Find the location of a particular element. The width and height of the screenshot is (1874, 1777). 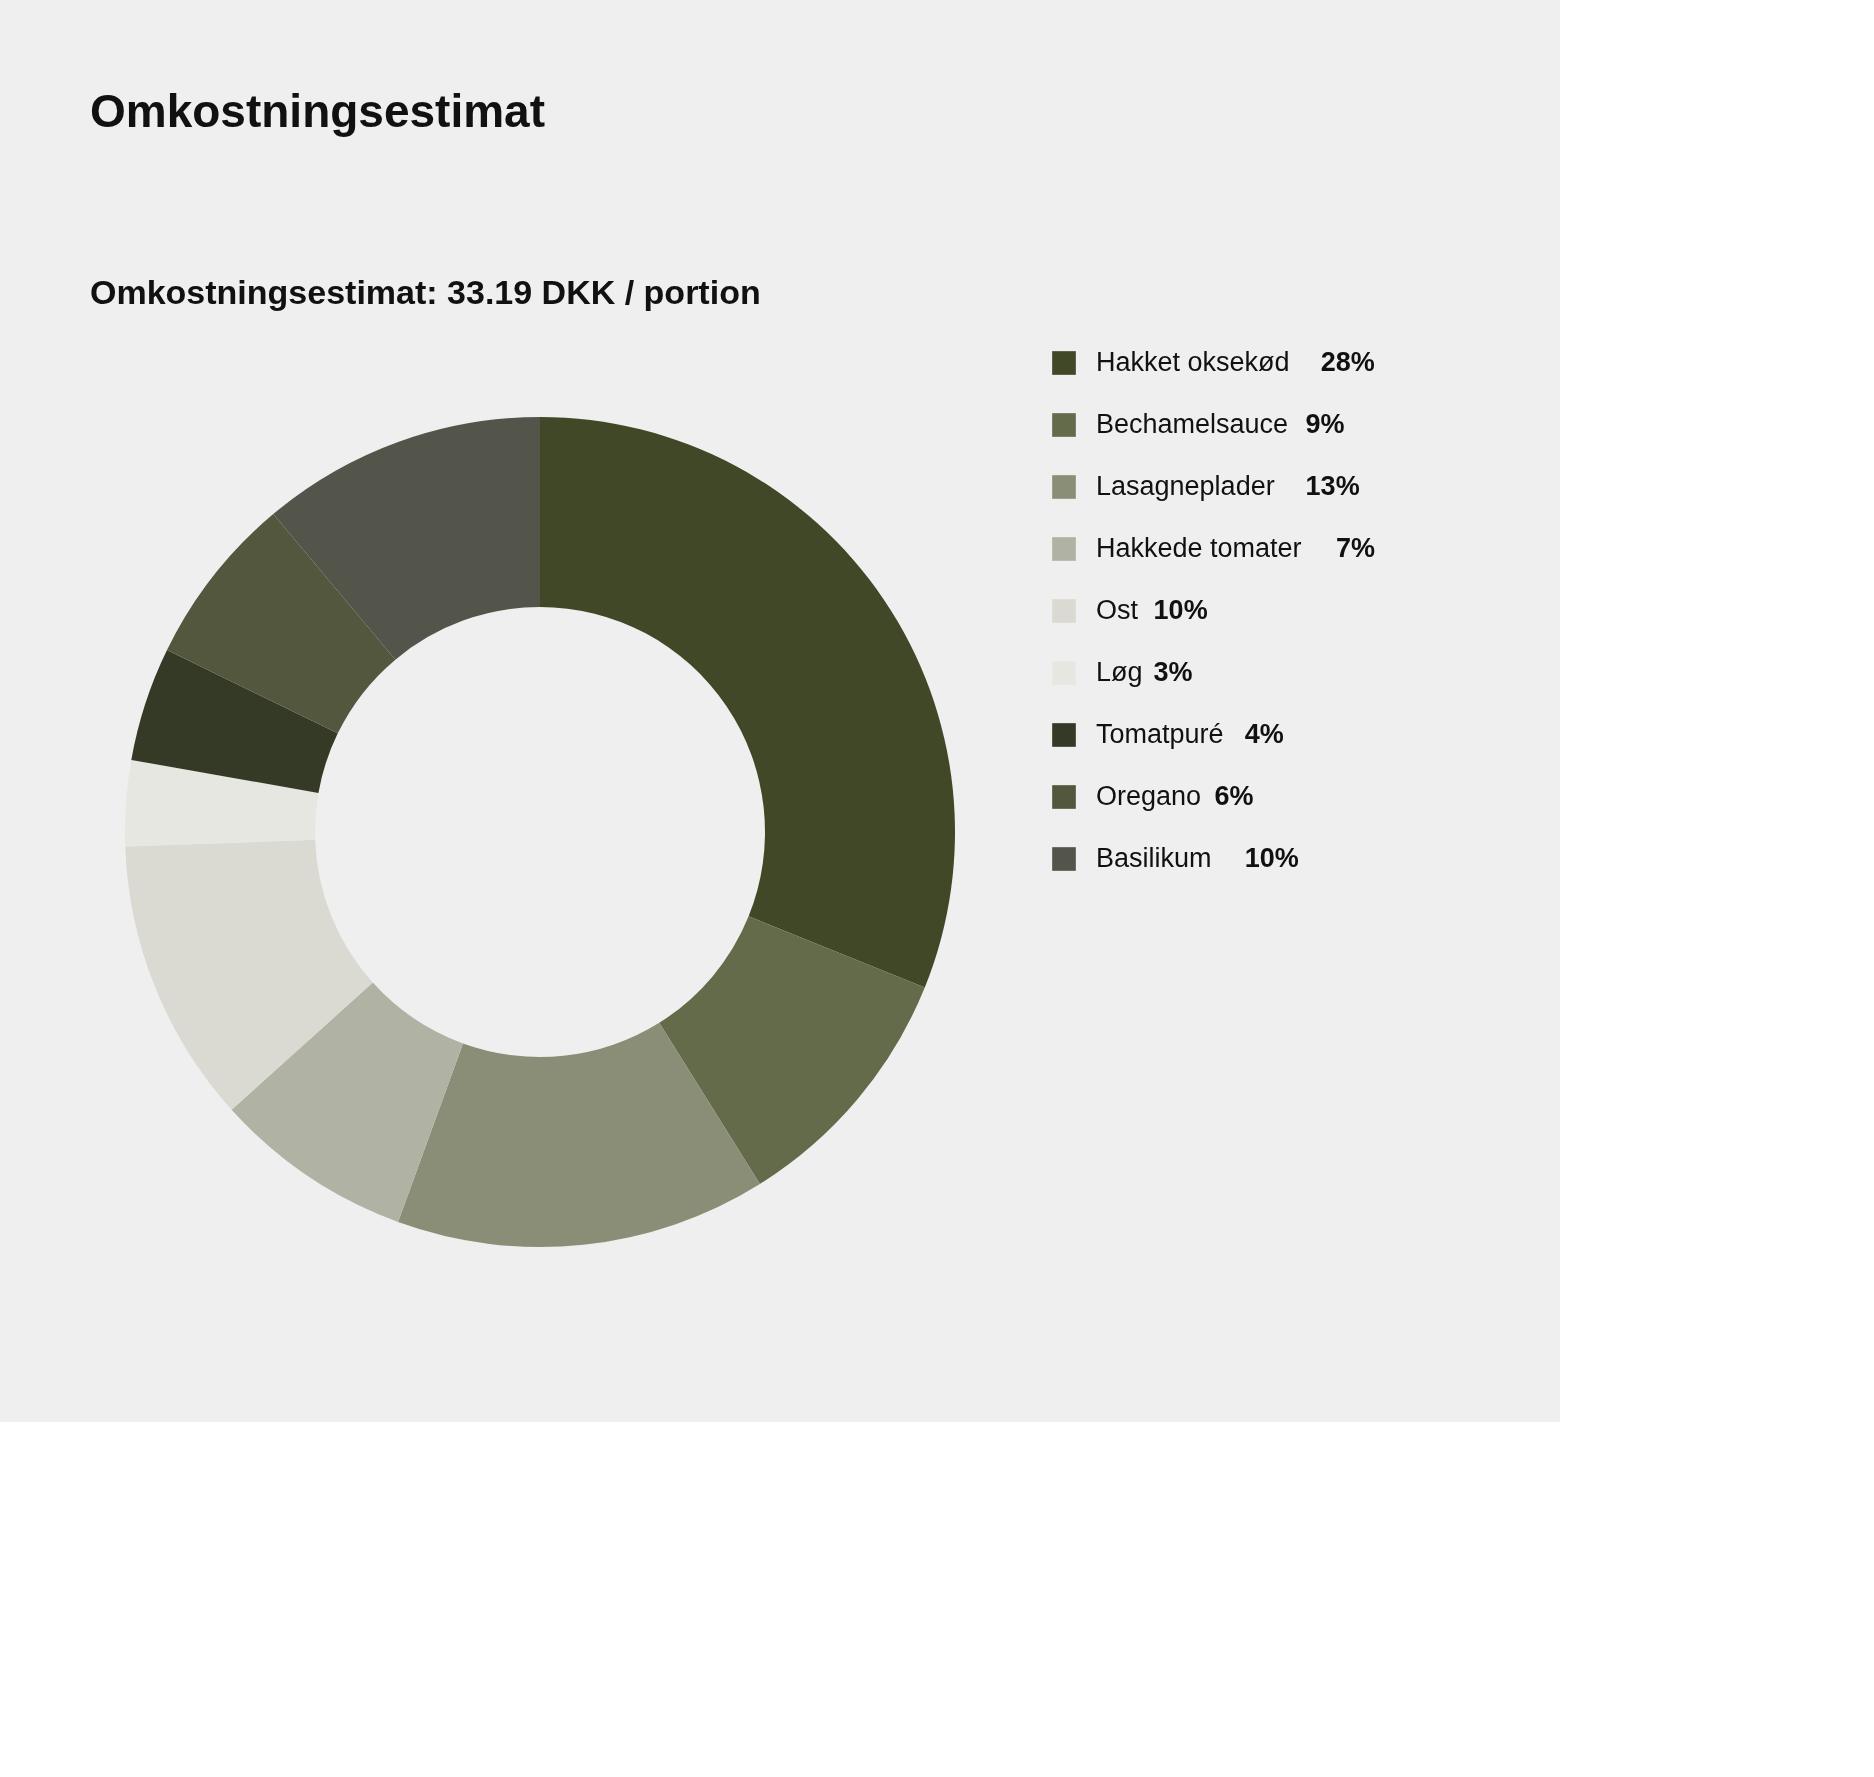

data-label: 9% is located at coordinates (1325, 424).